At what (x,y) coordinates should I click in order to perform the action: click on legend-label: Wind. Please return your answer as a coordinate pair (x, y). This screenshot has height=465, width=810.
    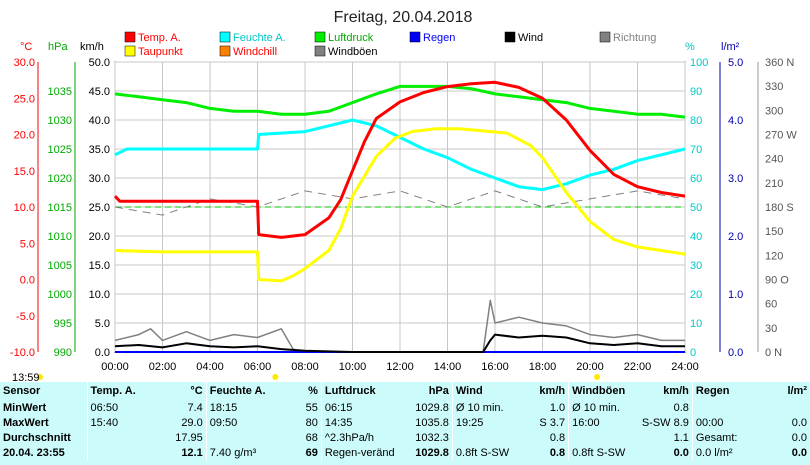
    Looking at the image, I should click on (530, 38).